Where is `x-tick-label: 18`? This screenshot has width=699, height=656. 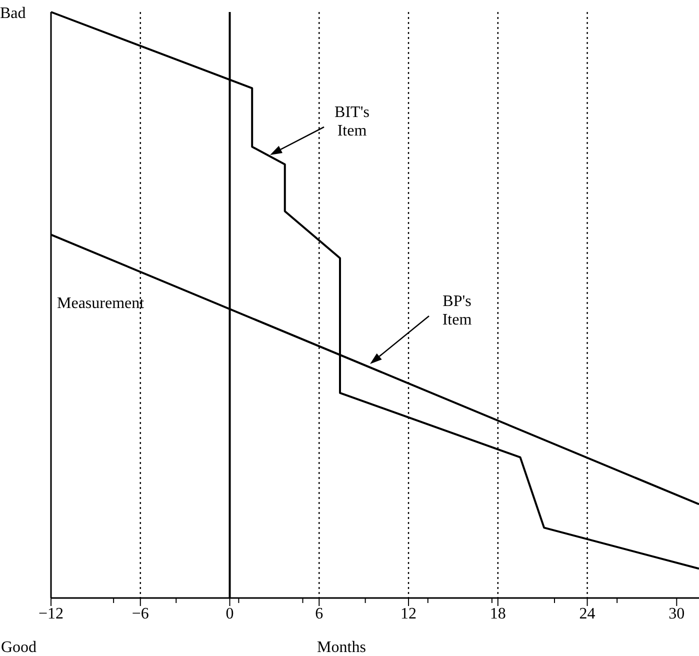
x-tick-label: 18 is located at coordinates (498, 614).